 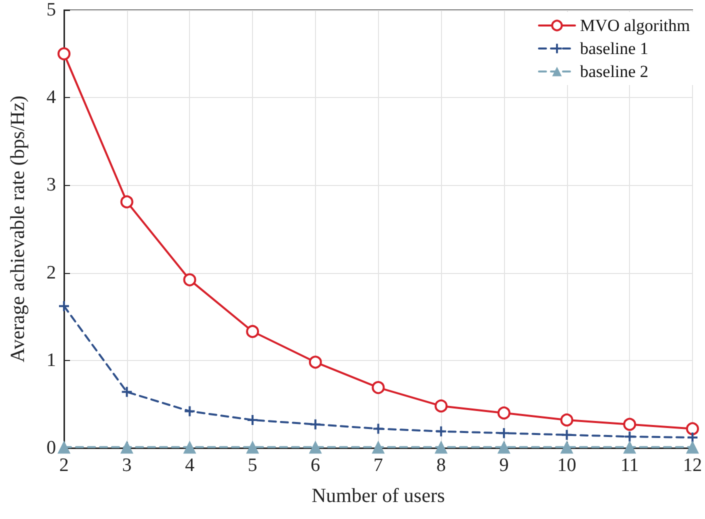 I want to click on x-axis-title: Number of users, so click(x=379, y=496).